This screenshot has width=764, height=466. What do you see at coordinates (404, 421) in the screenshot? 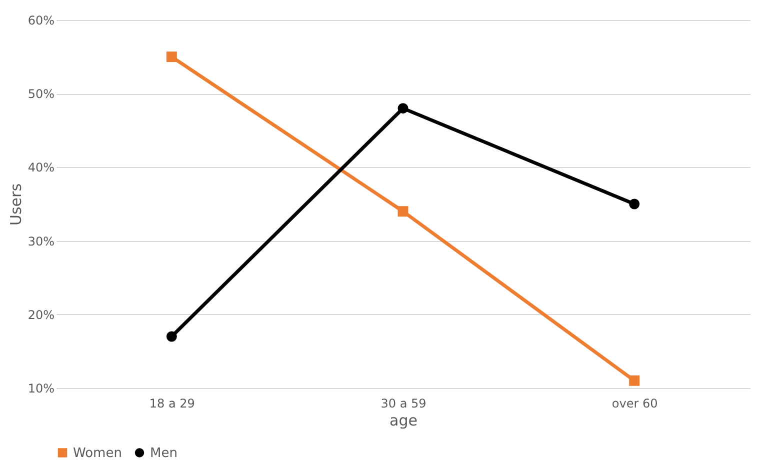
I see `x-axis-title: age` at bounding box center [404, 421].